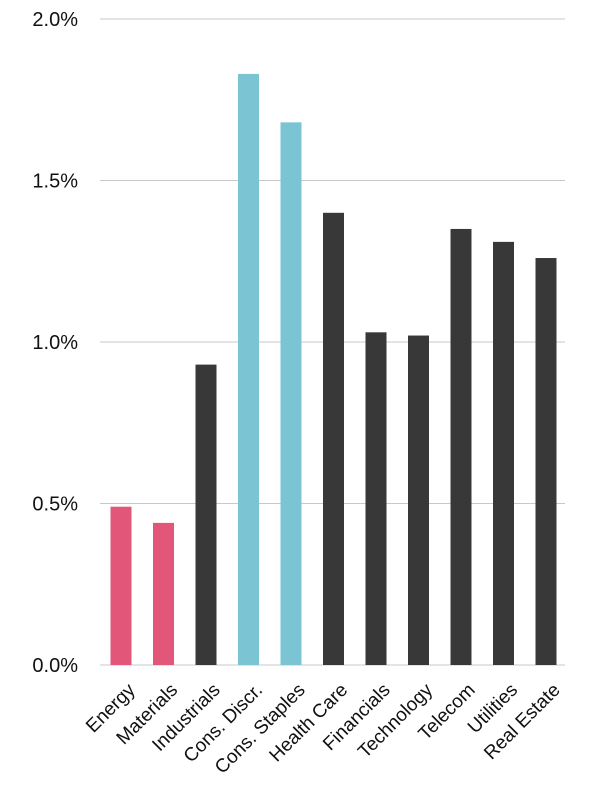 This screenshot has width=600, height=810. Describe the element at coordinates (163, 593) in the screenshot. I see `bar-materials` at that location.